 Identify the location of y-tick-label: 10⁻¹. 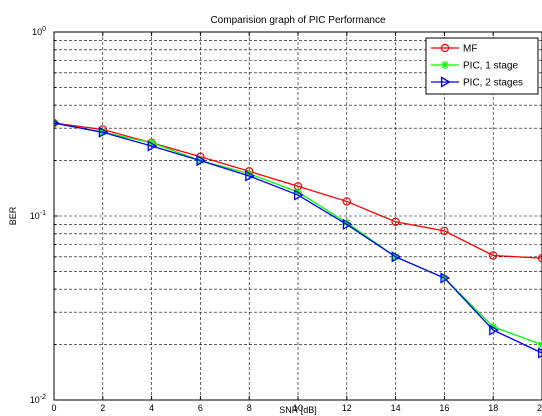
(38, 215).